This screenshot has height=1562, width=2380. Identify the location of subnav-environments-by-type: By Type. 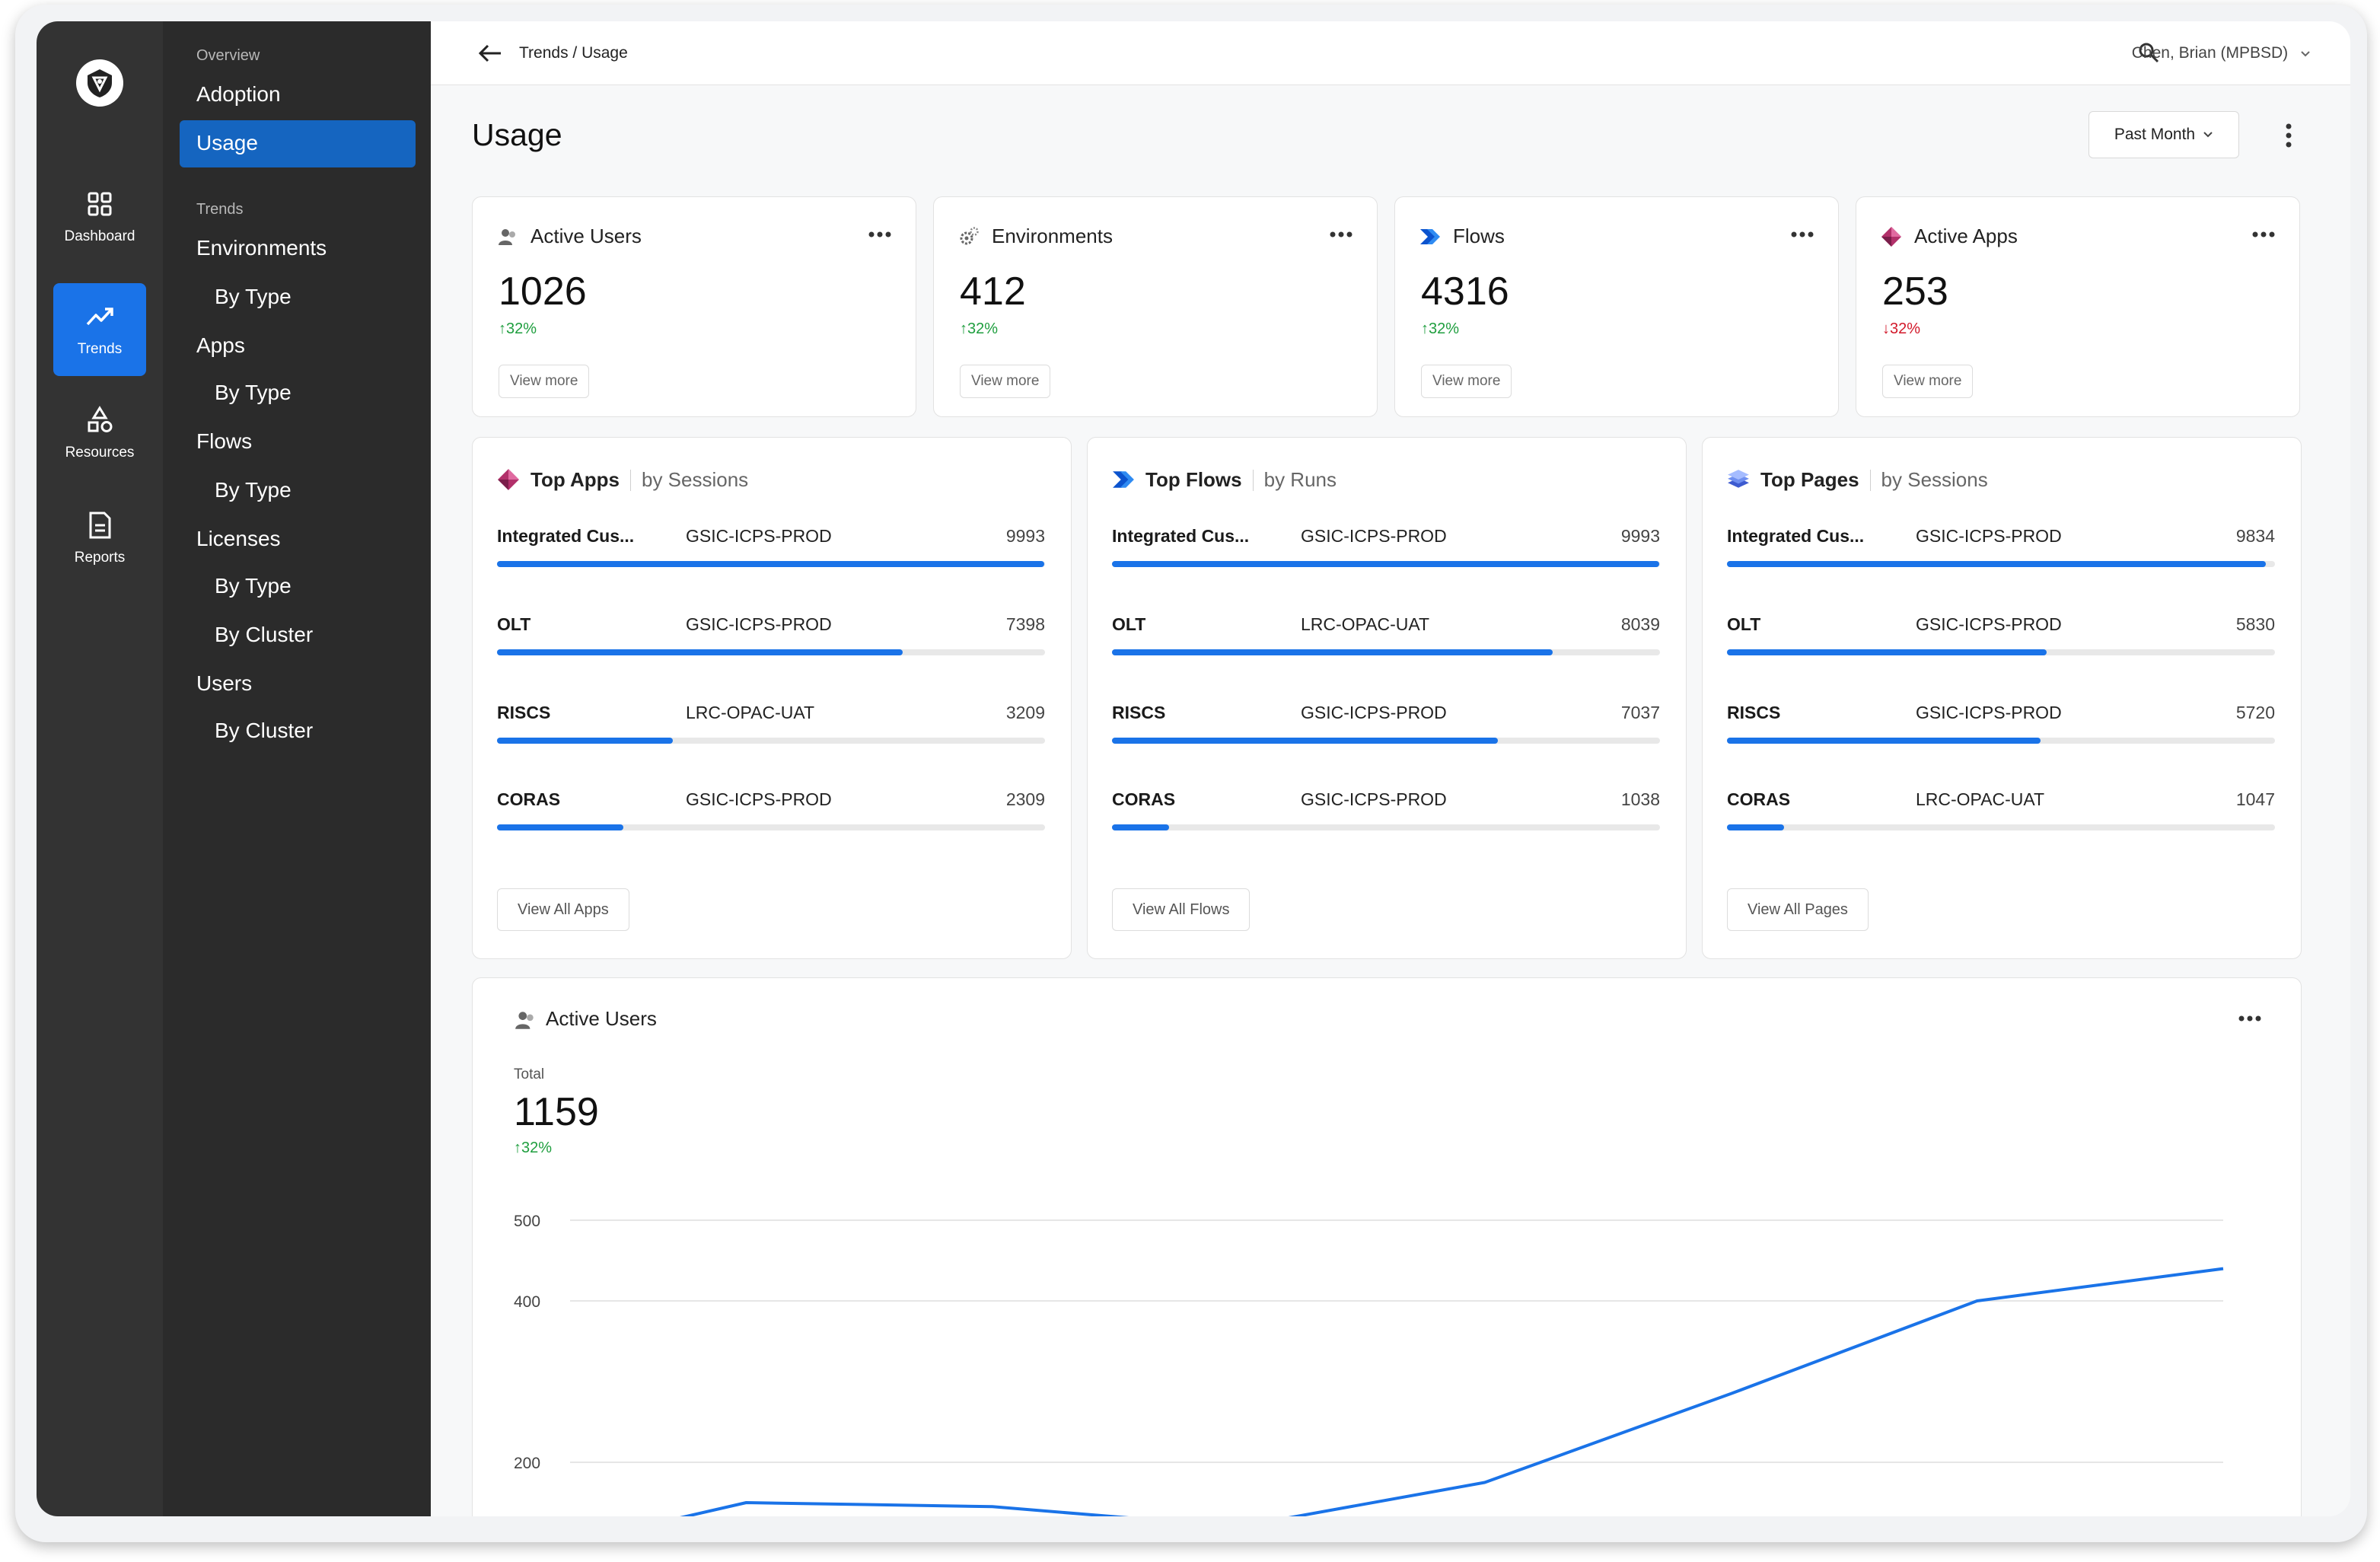
(253, 296).